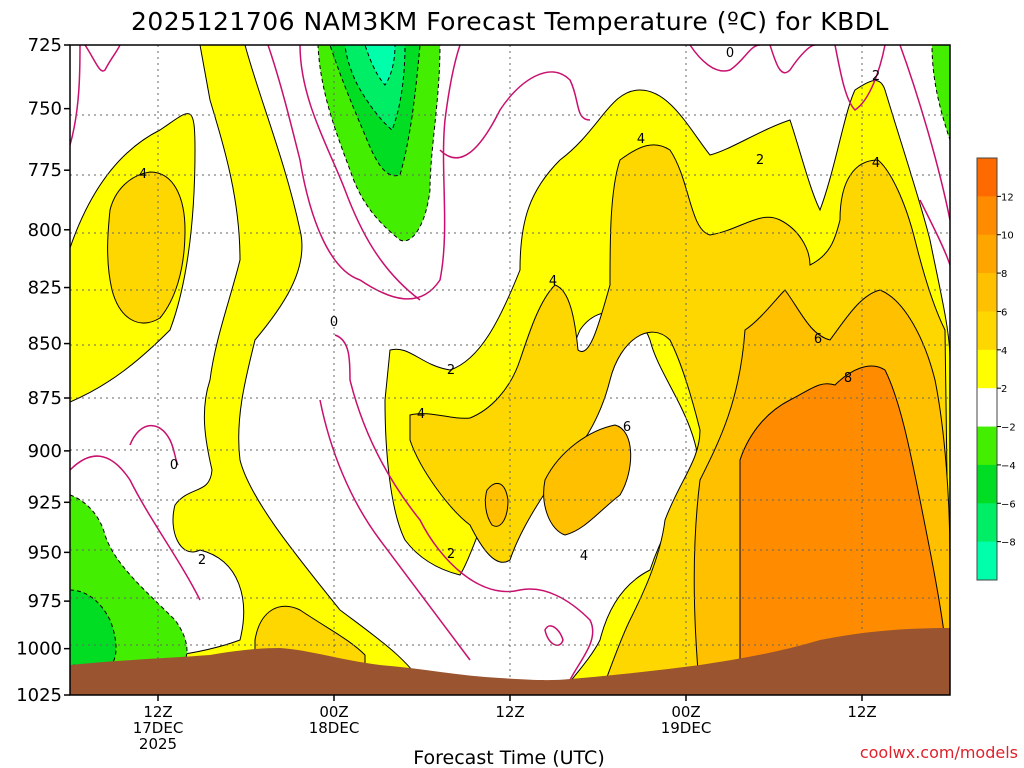  What do you see at coordinates (686, 728) in the screenshot?
I see `x-tick-label: 19DEC` at bounding box center [686, 728].